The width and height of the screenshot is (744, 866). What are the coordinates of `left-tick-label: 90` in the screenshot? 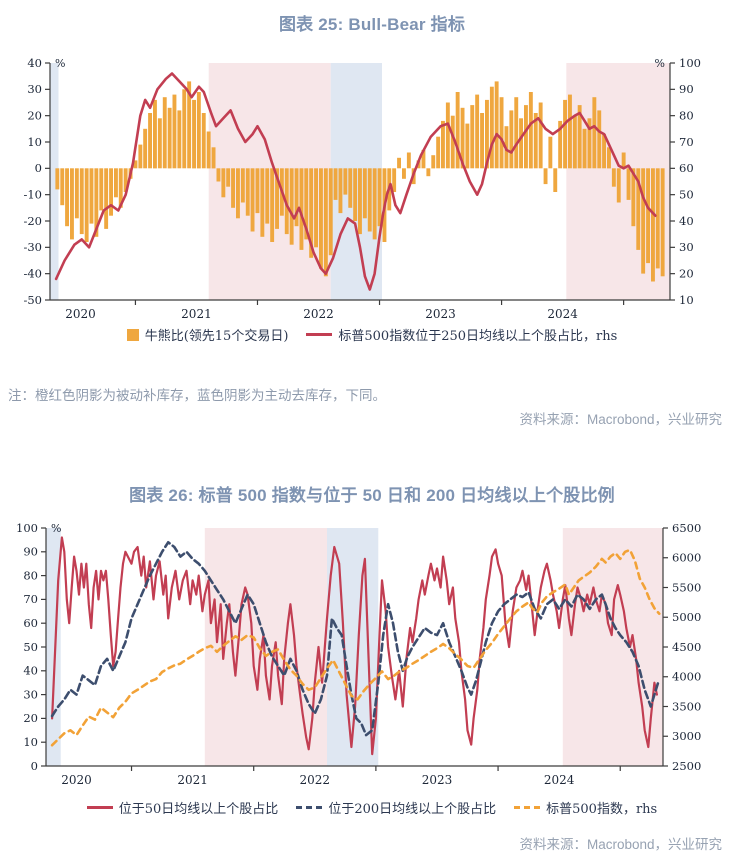 It's located at (30, 552).